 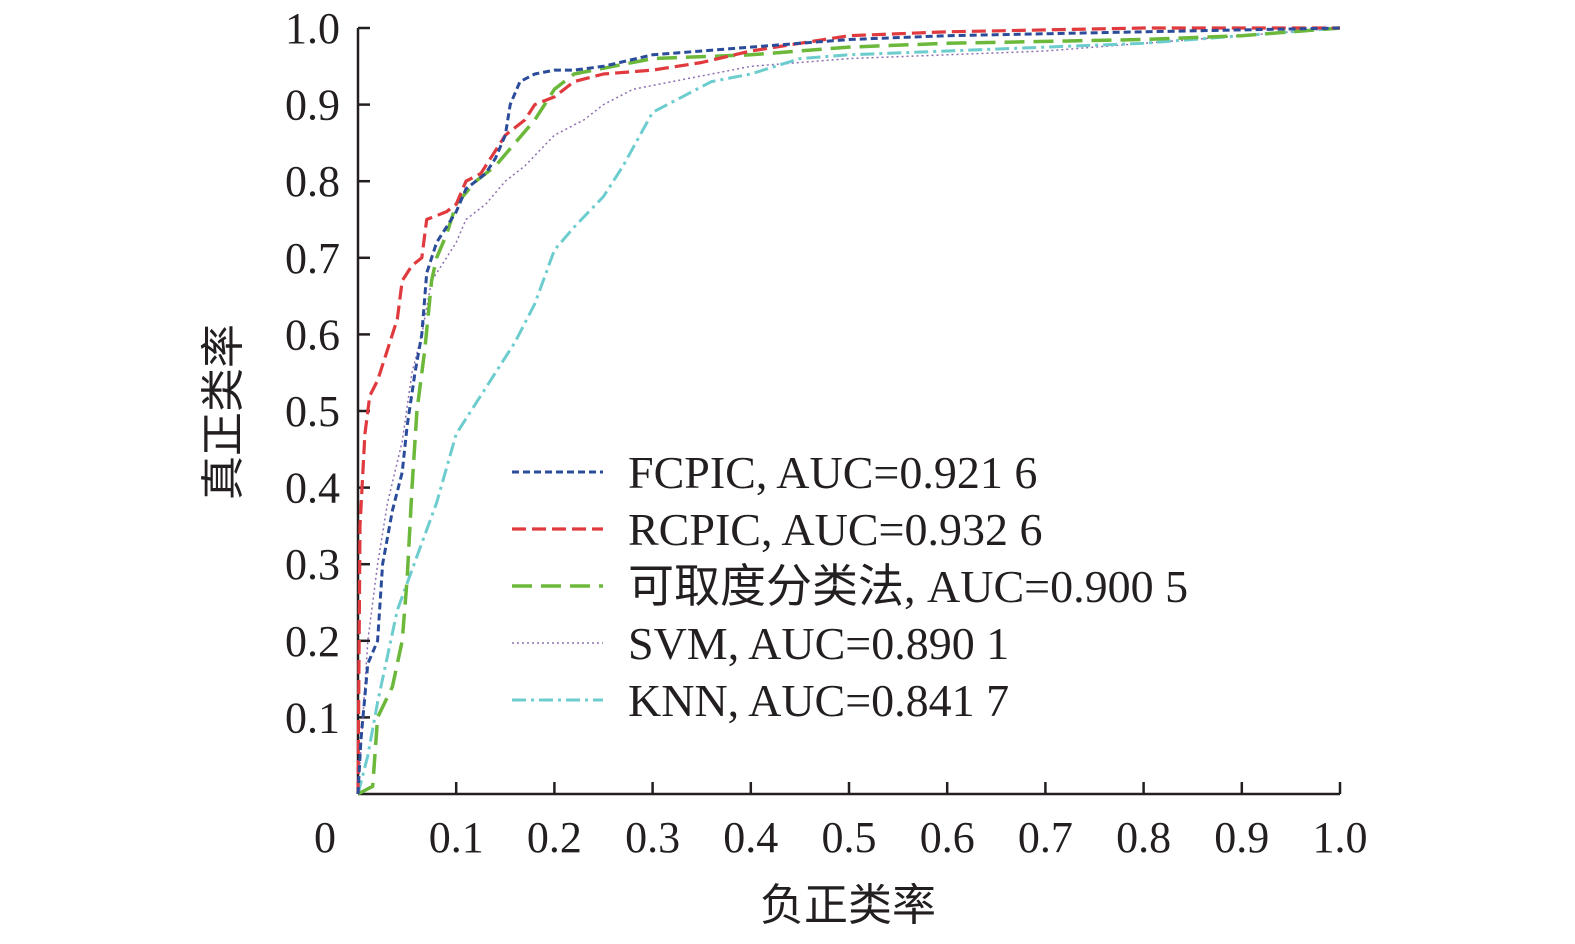 I want to click on y-tick-label: 0.9, so click(x=312, y=105).